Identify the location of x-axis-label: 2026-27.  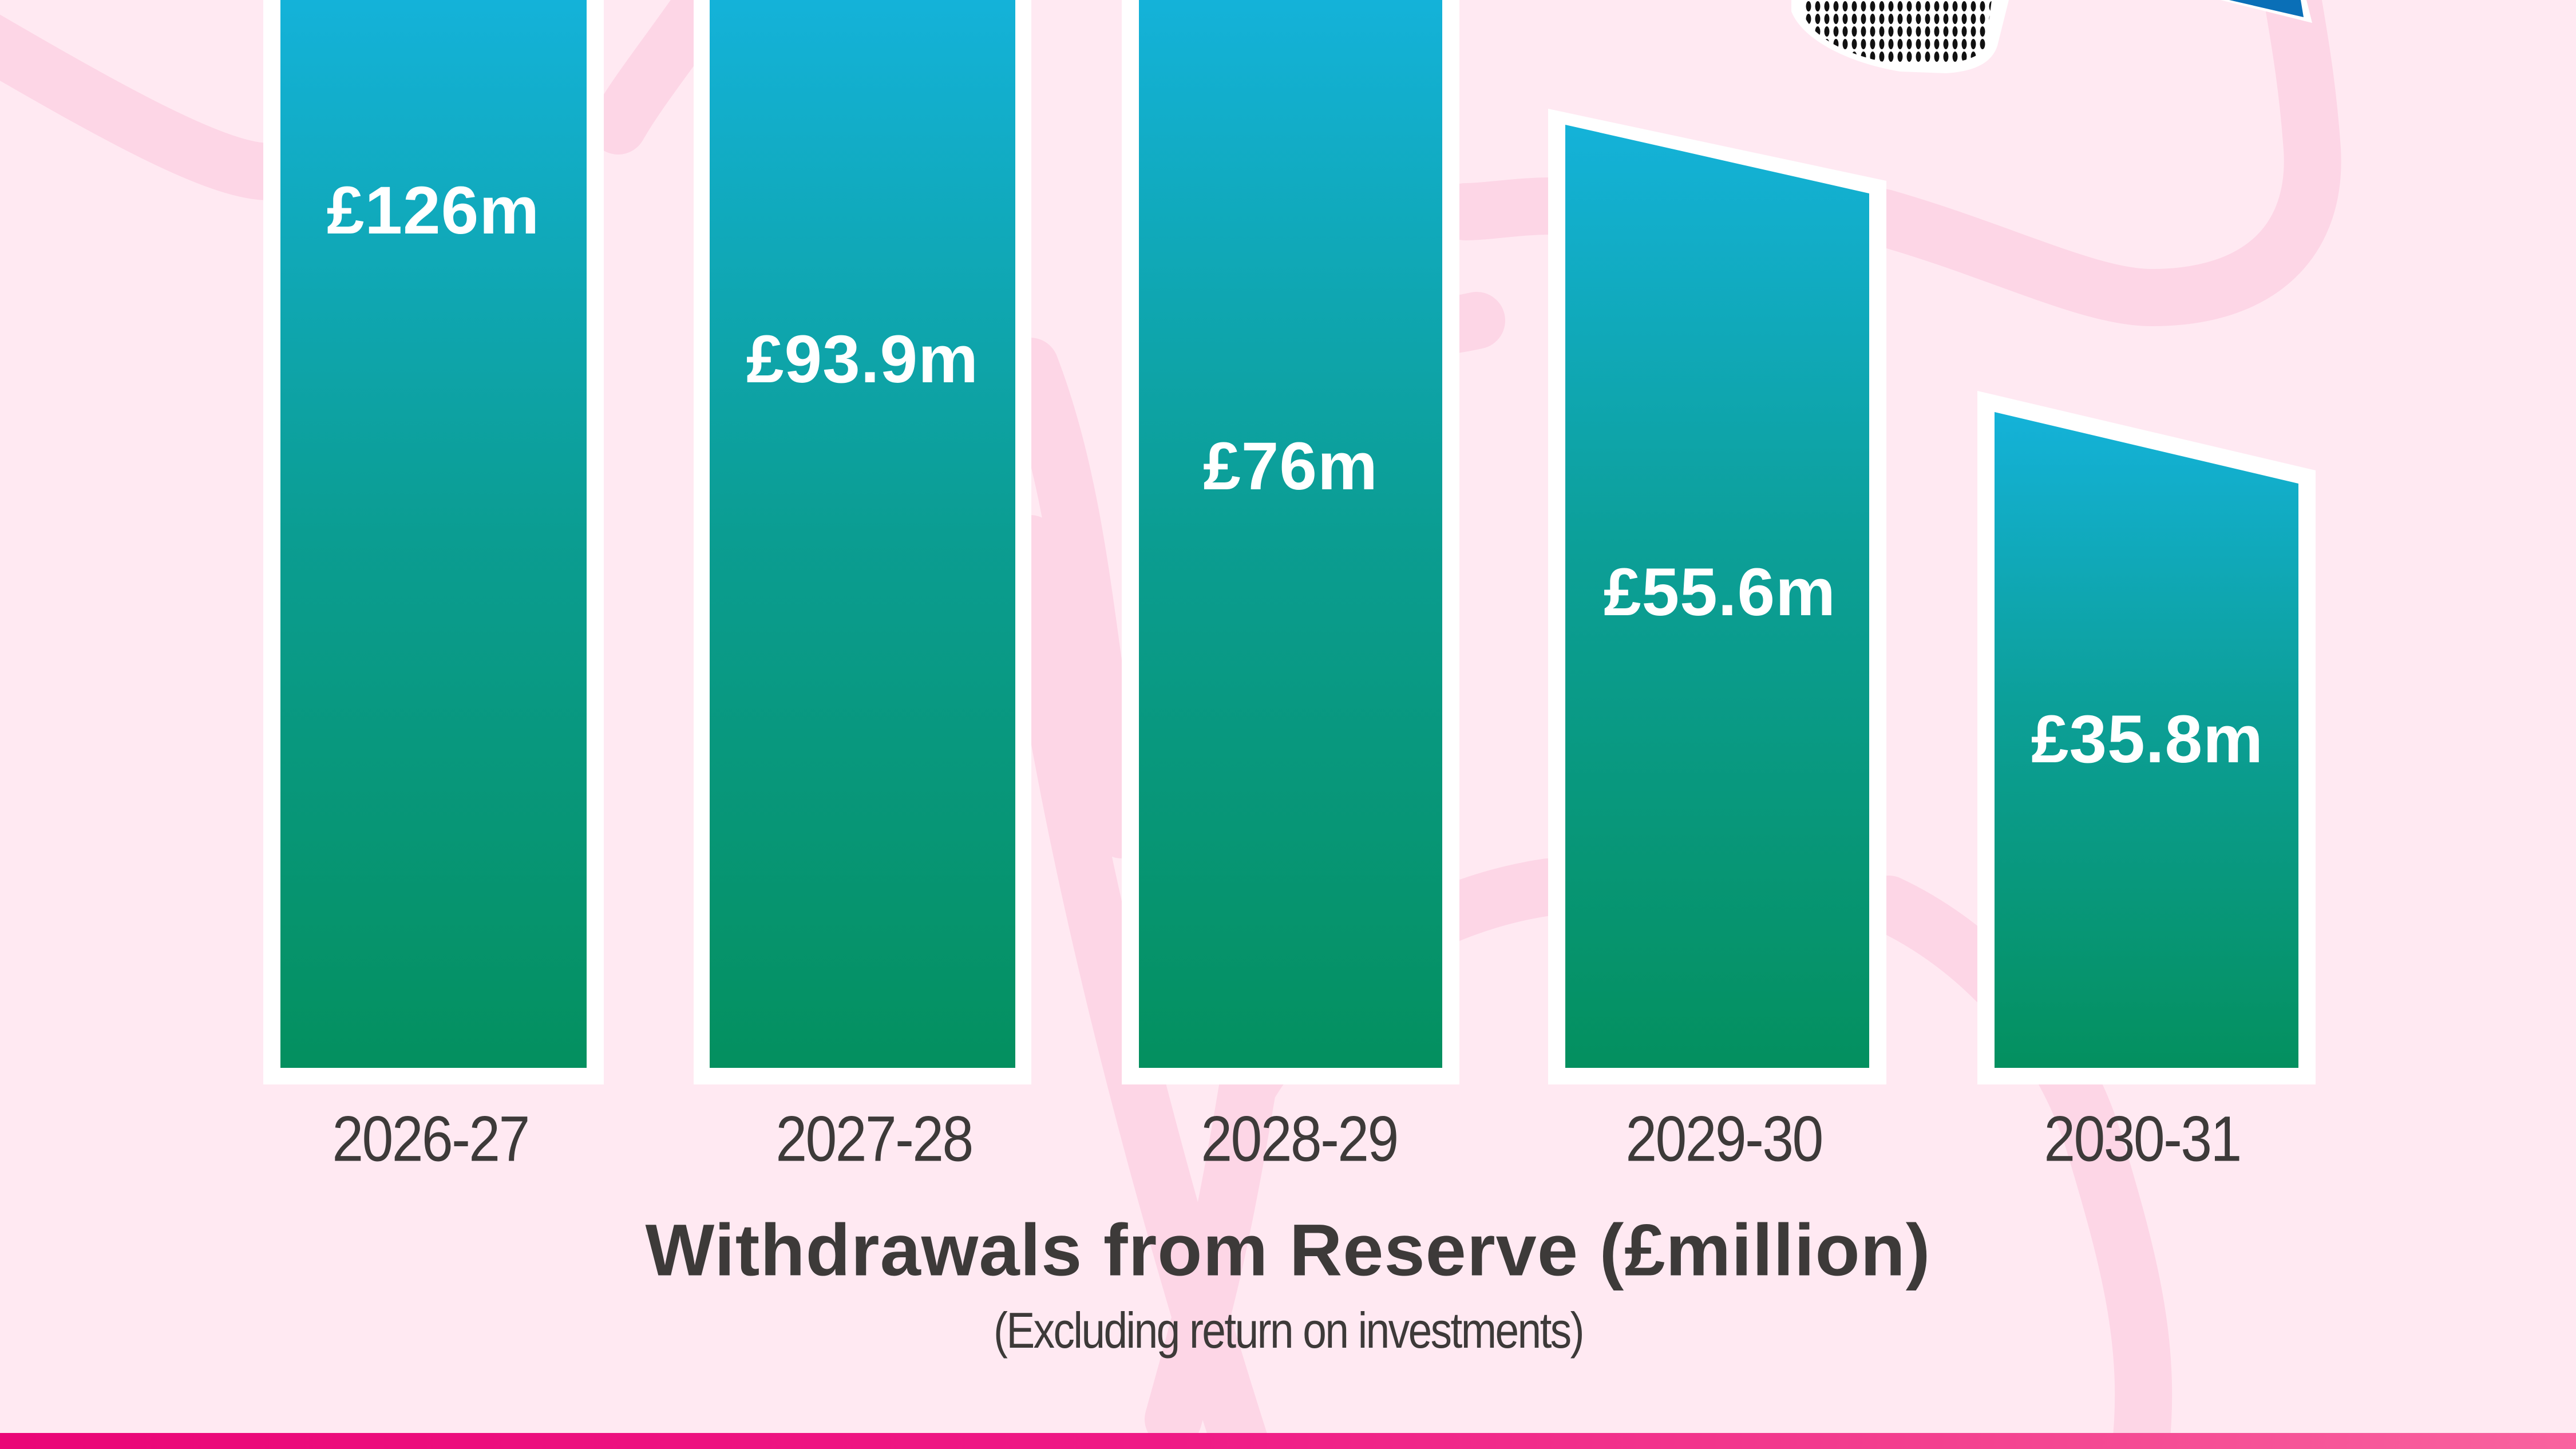
(431, 1139).